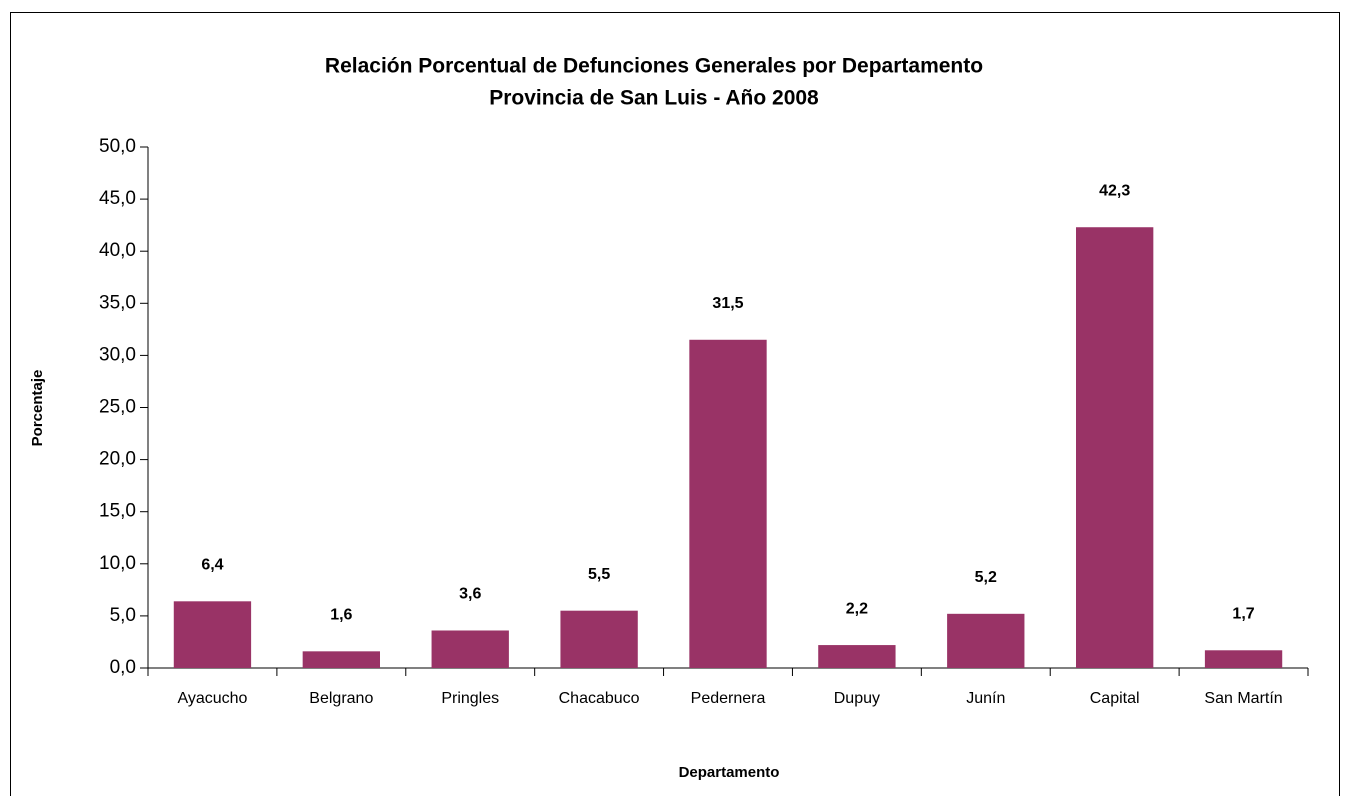 This screenshot has height=796, width=1348. Describe the element at coordinates (470, 698) in the screenshot. I see `x-tick-label: Pringles` at that location.